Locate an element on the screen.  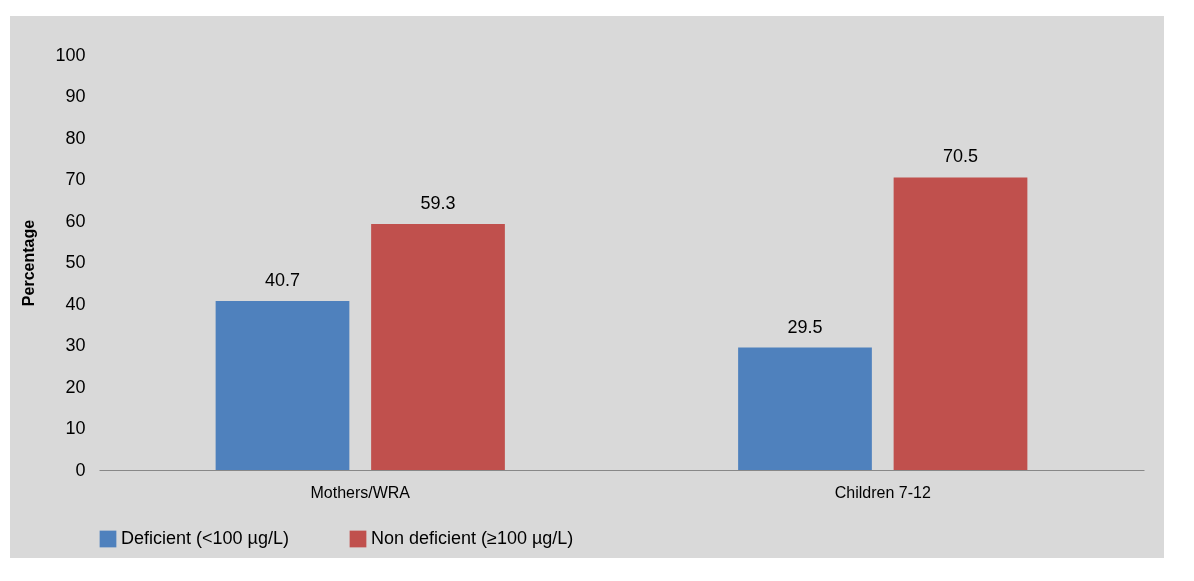
y-tick-label: 80 is located at coordinates (75, 137).